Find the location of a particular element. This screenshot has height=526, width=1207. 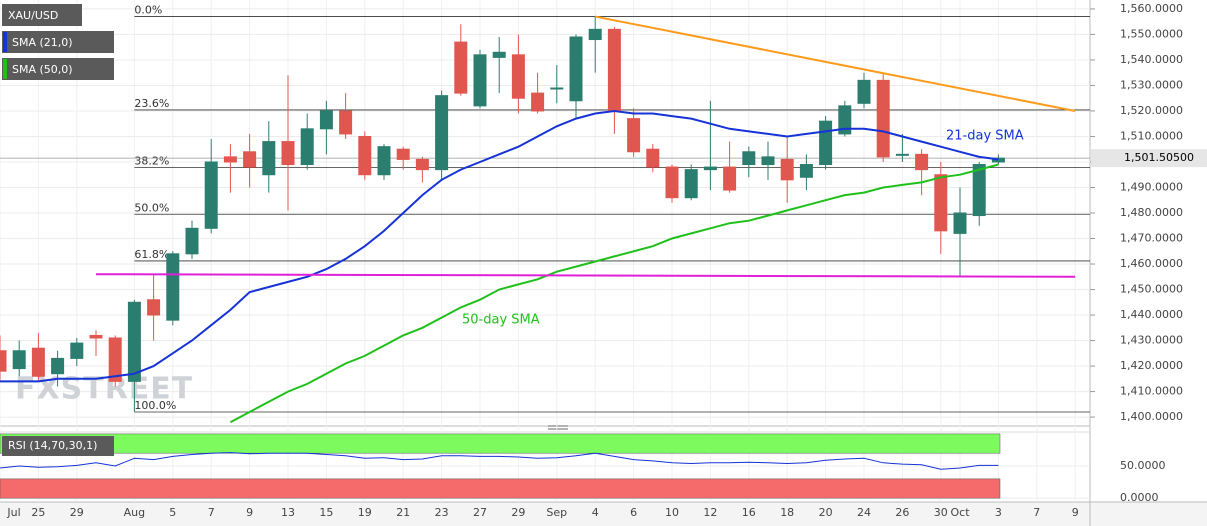

y-tick-label: 1,440.0000 is located at coordinates (1151, 314).